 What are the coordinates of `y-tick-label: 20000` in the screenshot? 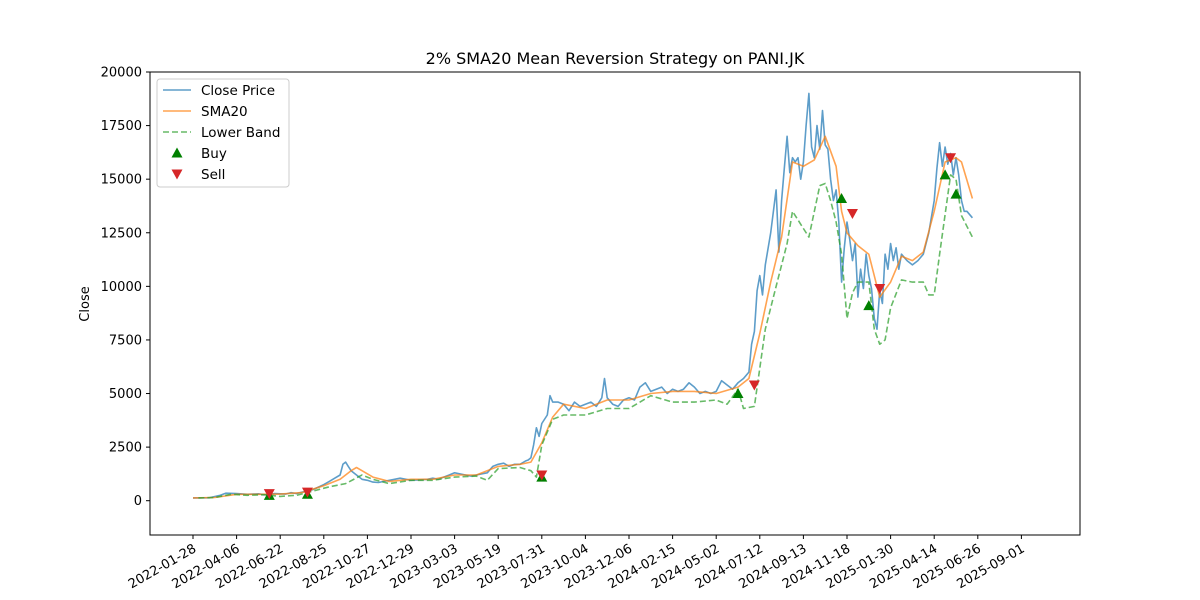 It's located at (121, 73).